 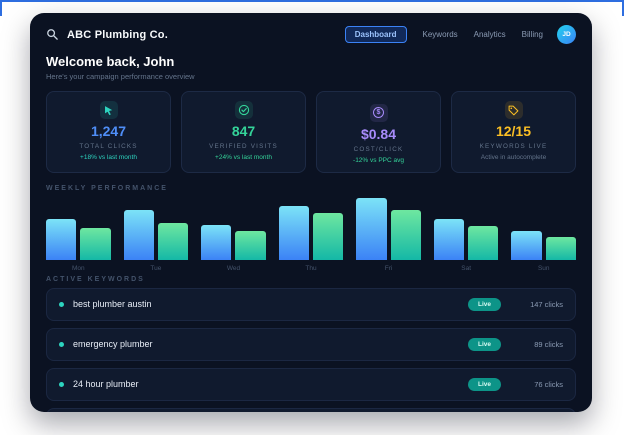 I want to click on main-nav: Dashboard Keywords Analytics Billing, so click(x=443, y=34).